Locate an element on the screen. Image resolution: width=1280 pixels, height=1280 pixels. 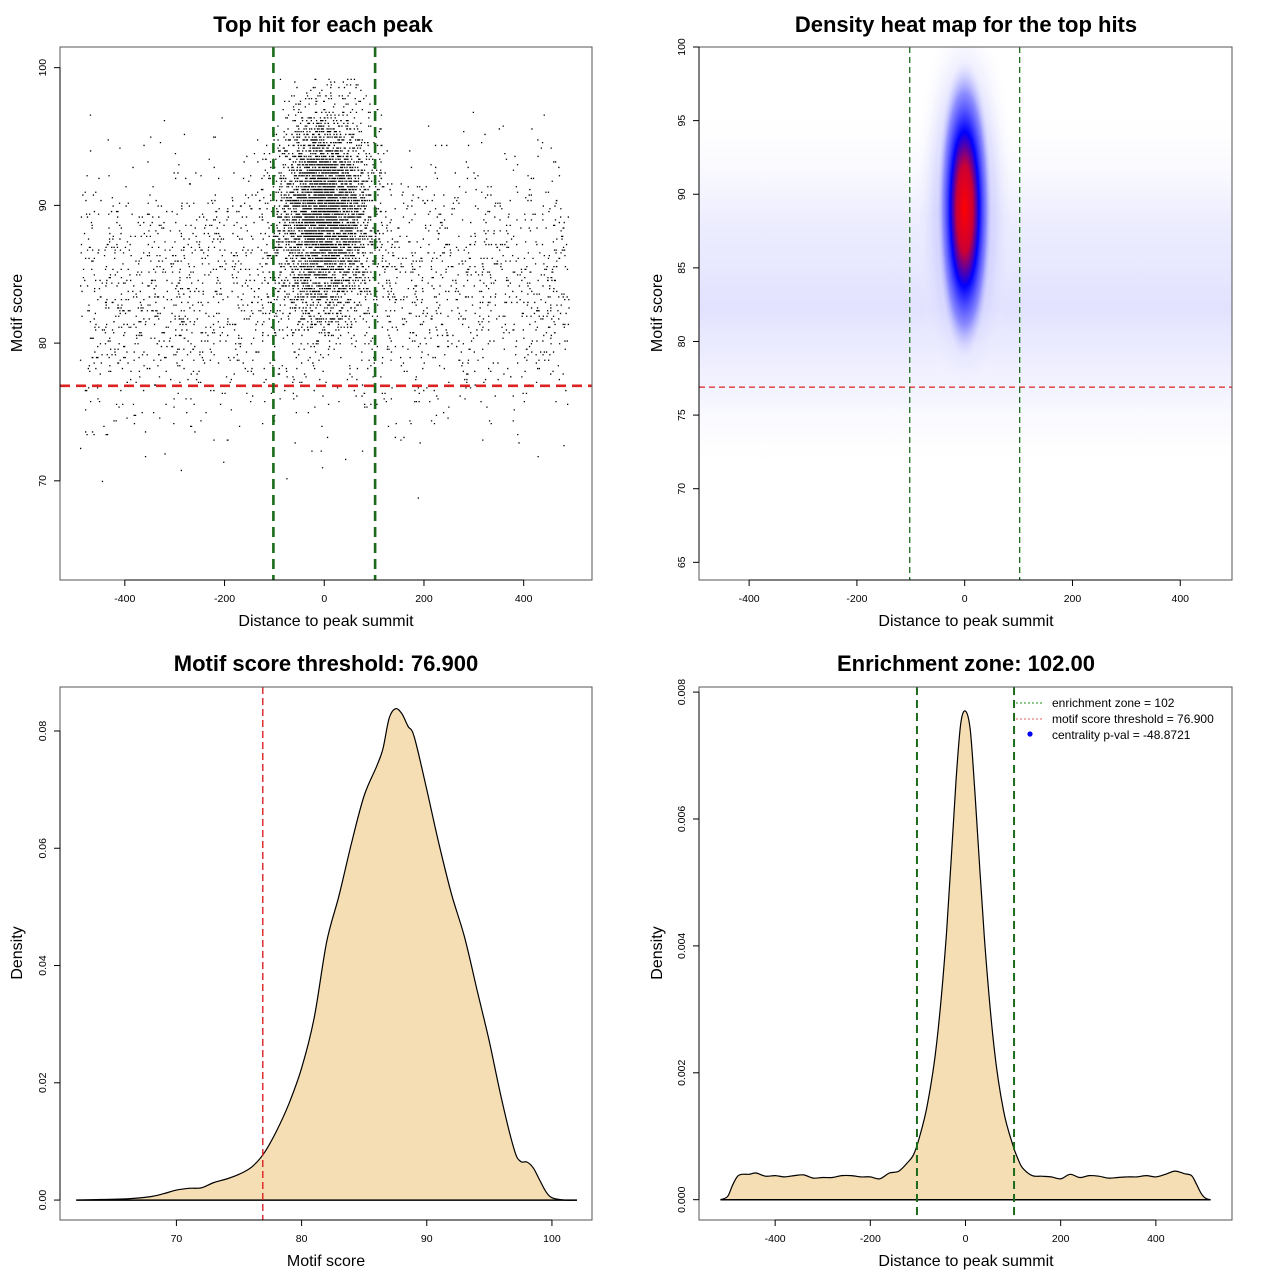
distance-density-x-label: Distance to peak summit is located at coordinates (966, 1261).